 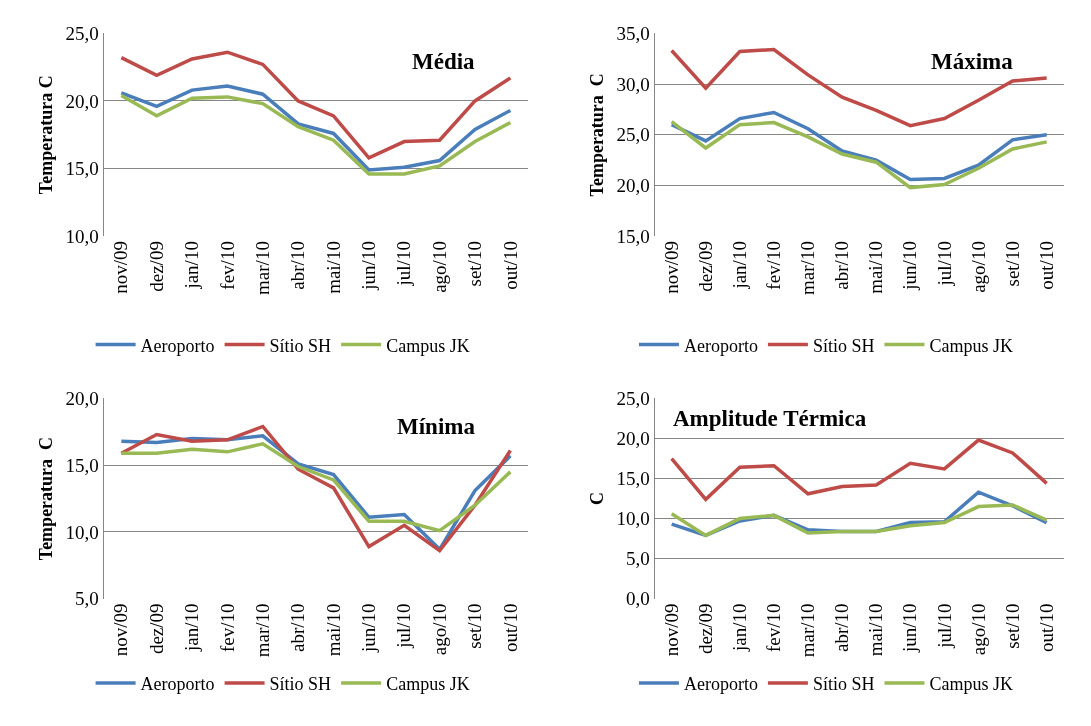 What do you see at coordinates (972, 61) in the screenshot?
I see `text: Máxima` at bounding box center [972, 61].